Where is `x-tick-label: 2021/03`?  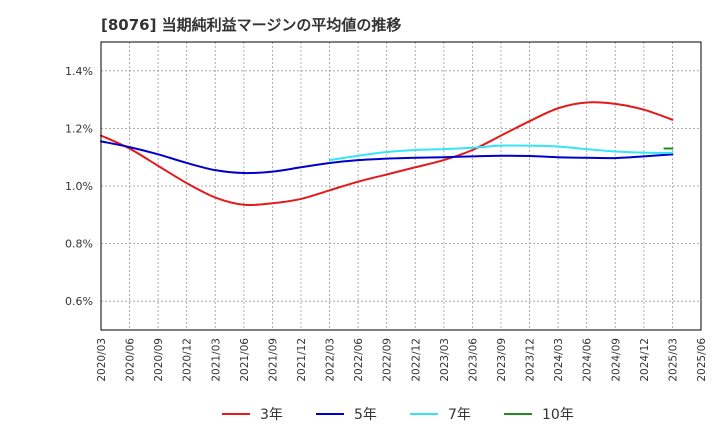
x-tick-label: 2021/03 is located at coordinates (216, 360).